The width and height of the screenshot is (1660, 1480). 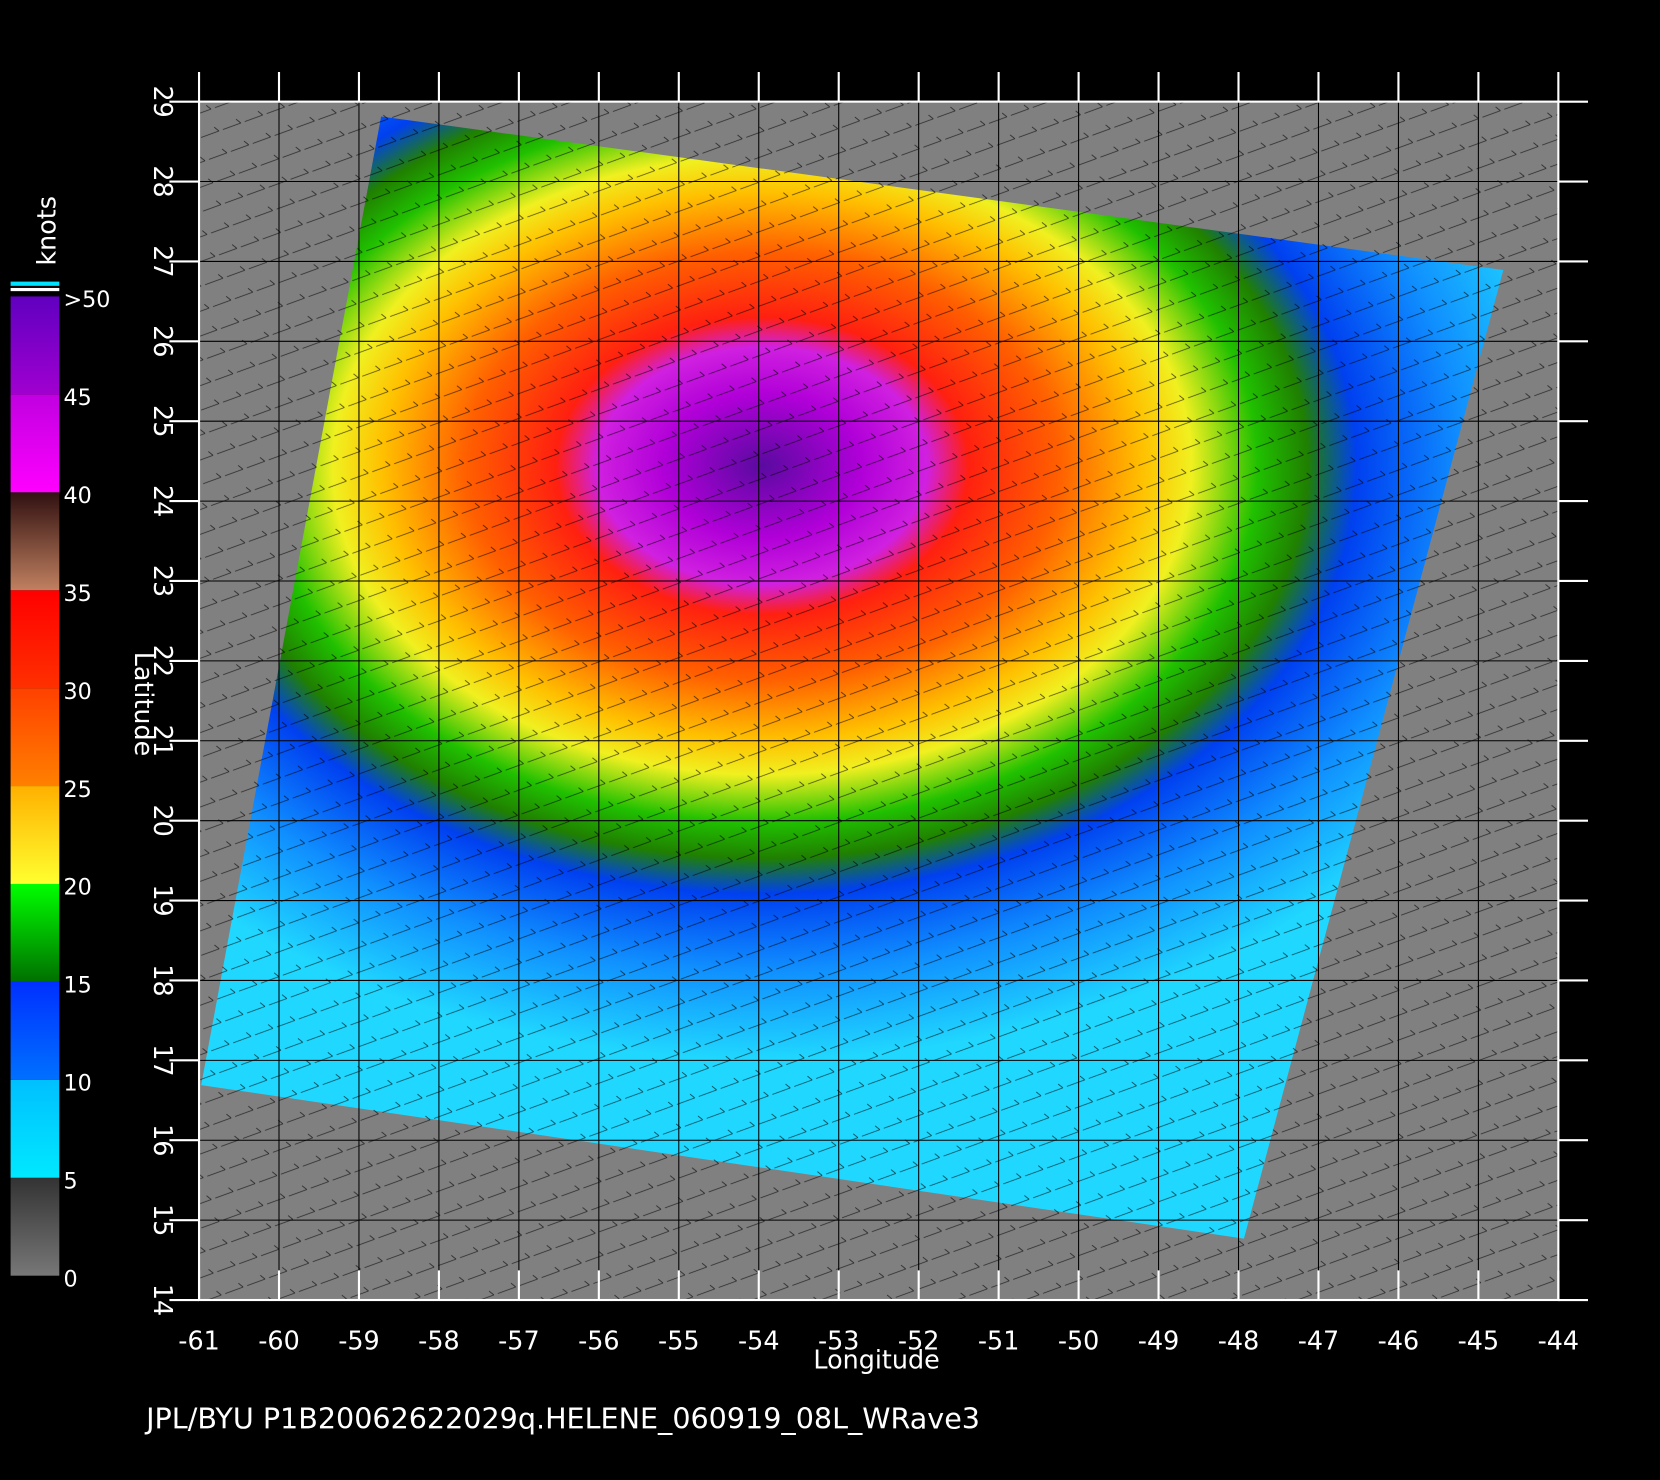 What do you see at coordinates (163, 1060) in the screenshot?
I see `y-tick-label: 17` at bounding box center [163, 1060].